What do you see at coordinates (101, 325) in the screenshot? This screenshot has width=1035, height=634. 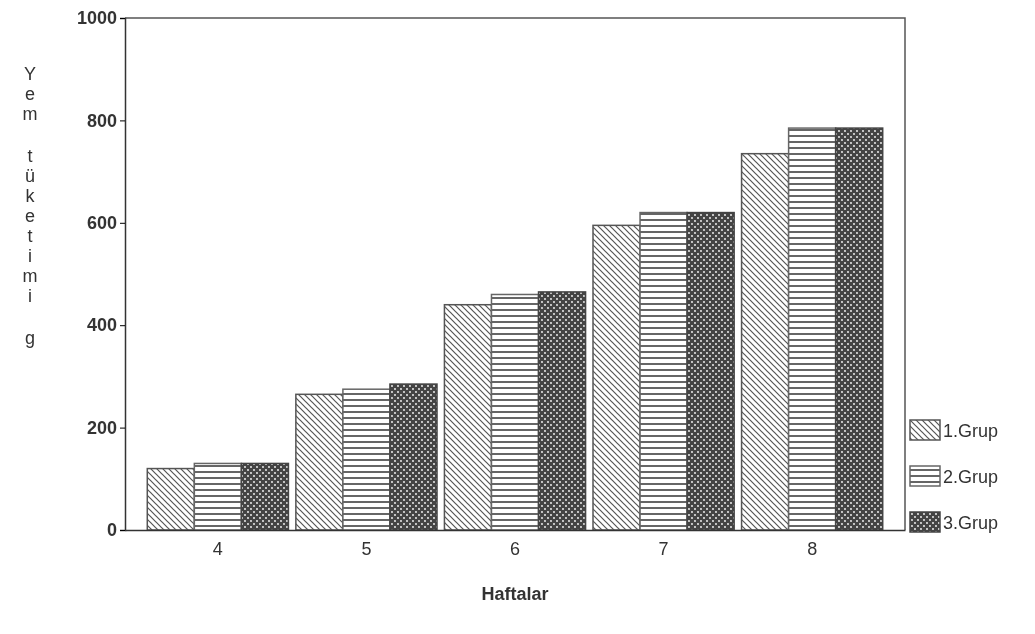 I see `y-tick-label: 400` at bounding box center [101, 325].